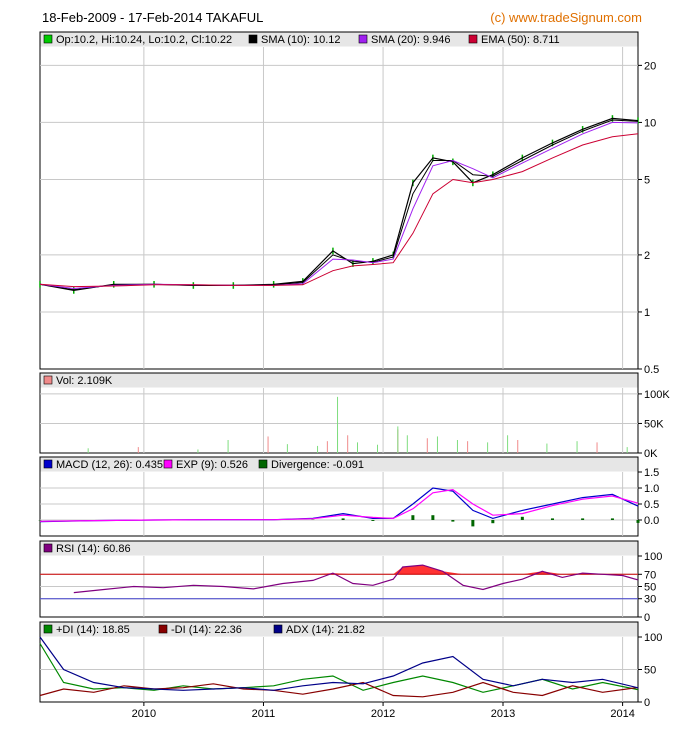 The image size is (680, 733). Describe the element at coordinates (325, 630) in the screenshot. I see `dmi-legend-text-2: ADX (14): 21.82` at that location.